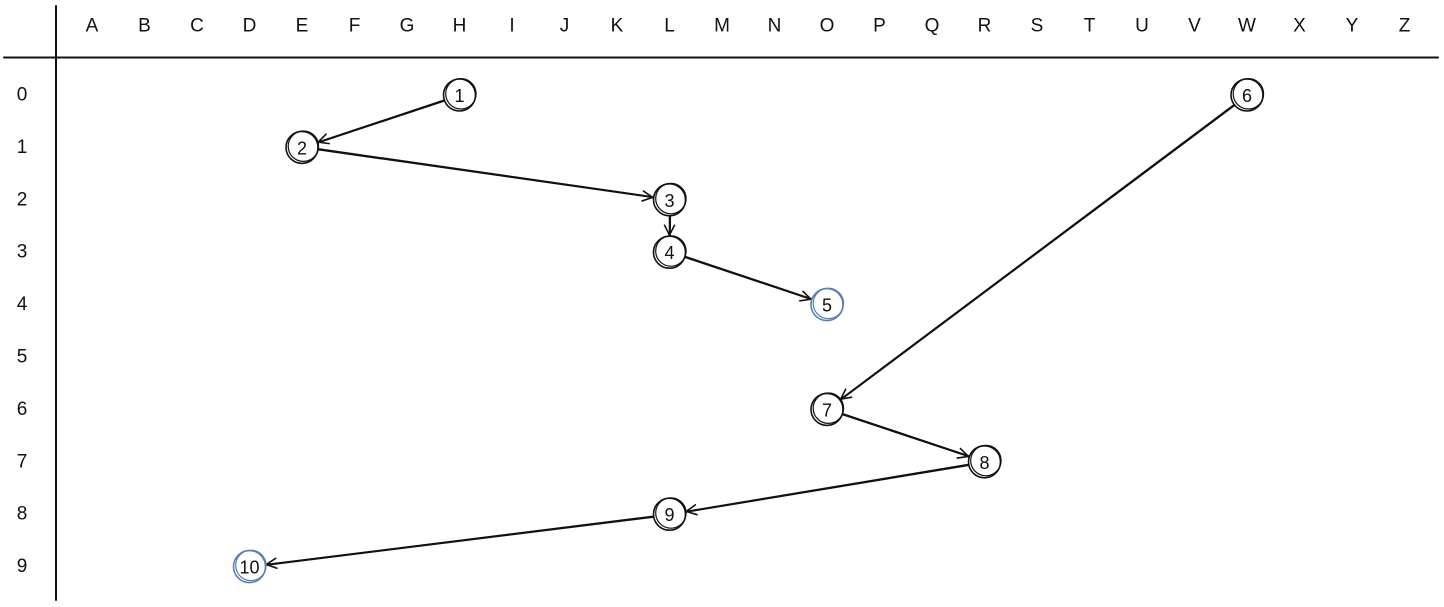 The height and width of the screenshot is (607, 1444). Describe the element at coordinates (22, 461) in the screenshot. I see `row-label: 7` at that location.